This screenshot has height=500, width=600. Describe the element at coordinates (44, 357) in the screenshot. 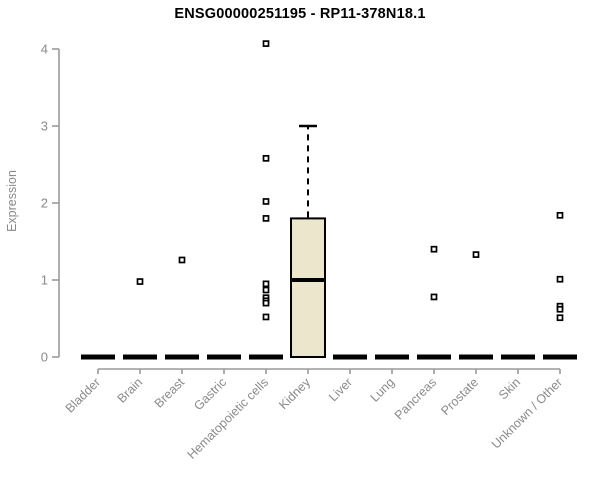

I see `y-tick-label-0: 0` at that location.